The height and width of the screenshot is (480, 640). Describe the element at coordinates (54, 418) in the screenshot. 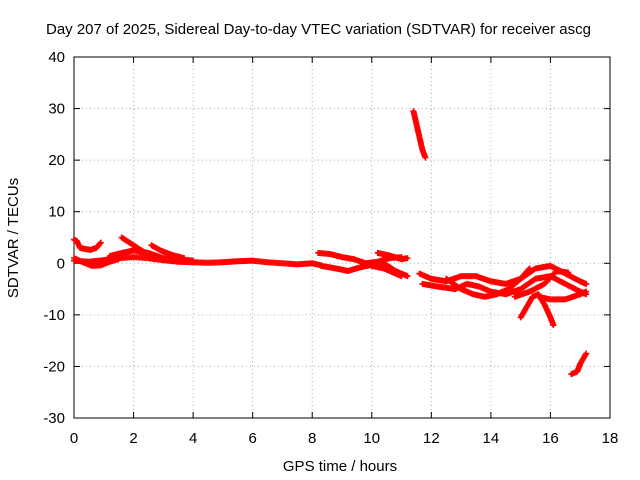

I see `y-tick-label: -30` at that location.